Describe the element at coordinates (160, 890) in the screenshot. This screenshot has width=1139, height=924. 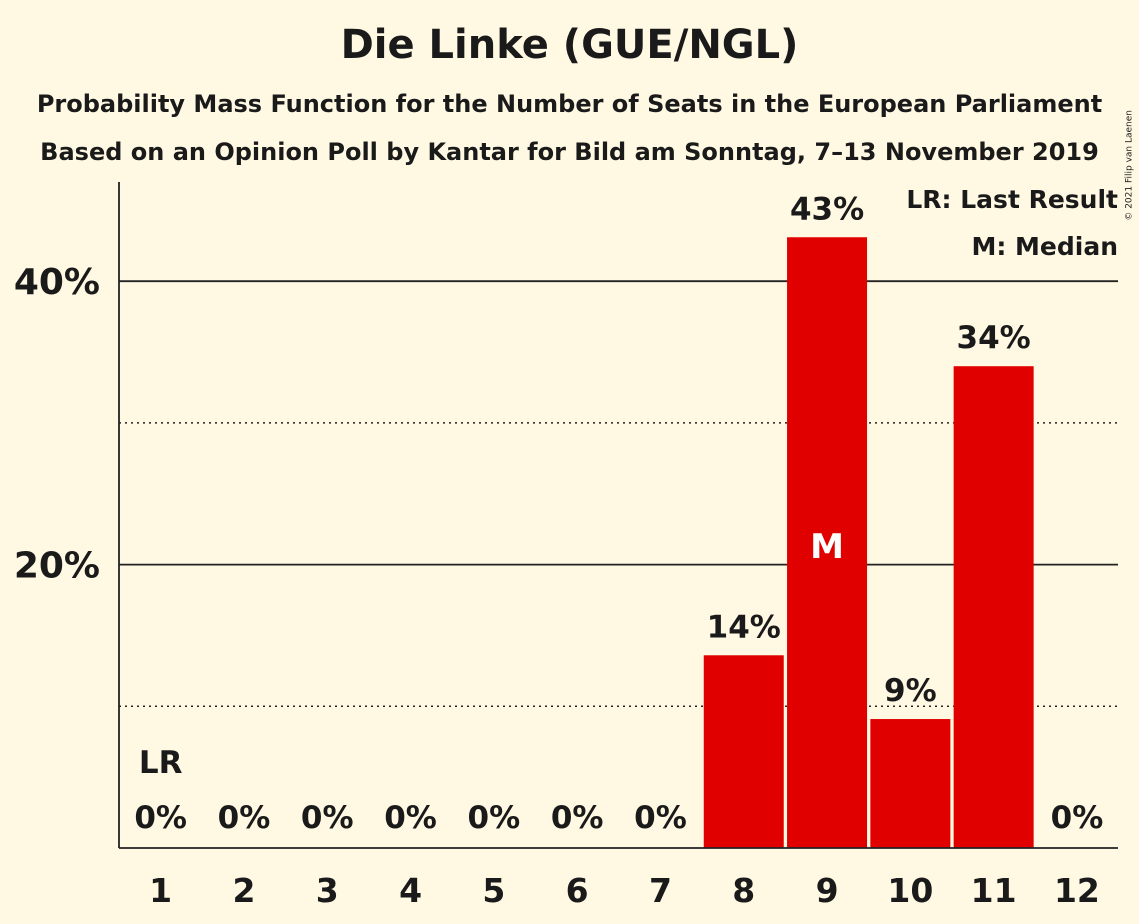
I see `x-tick-label: 1` at that location.